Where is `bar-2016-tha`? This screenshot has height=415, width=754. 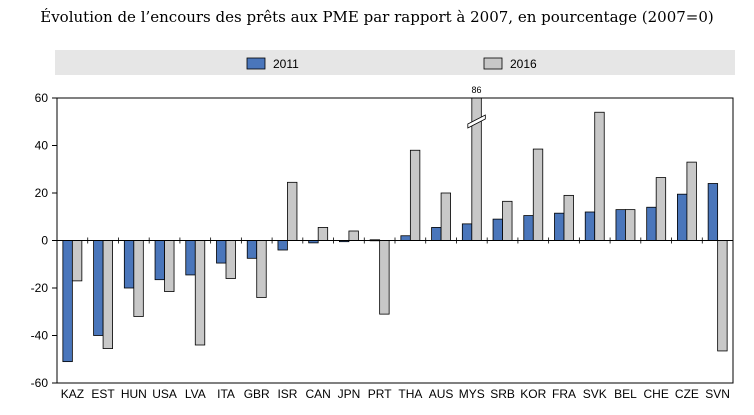
bar-2016-tha is located at coordinates (415, 195).